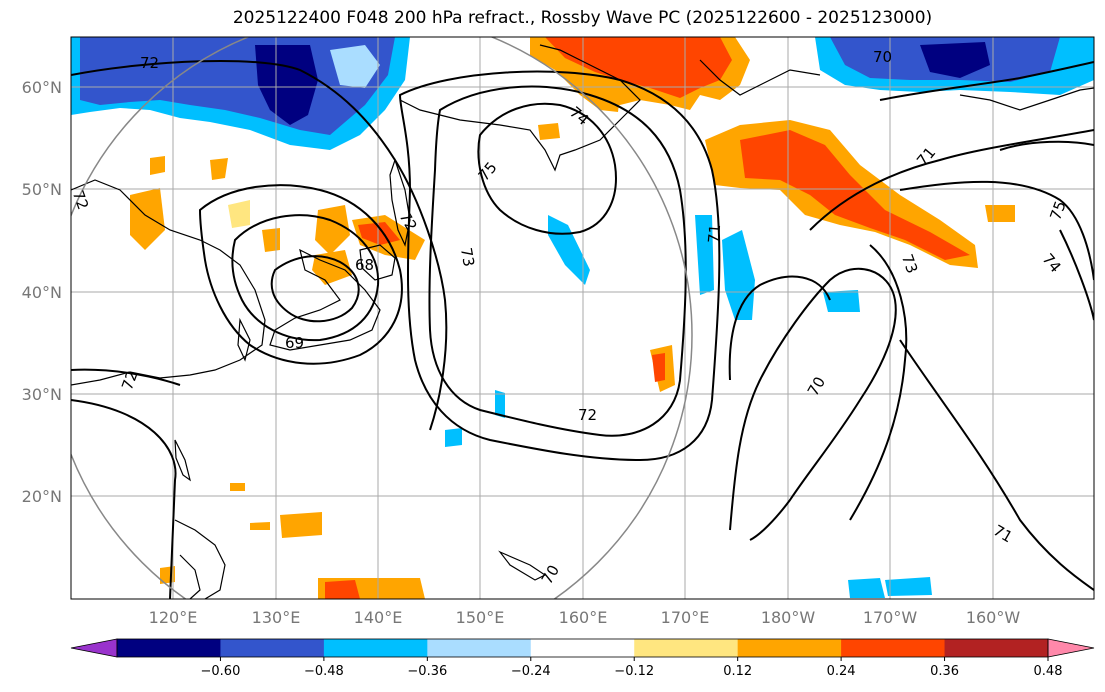 The image size is (1105, 692). I want to click on colorbar-tick-label: −0.60, so click(221, 671).